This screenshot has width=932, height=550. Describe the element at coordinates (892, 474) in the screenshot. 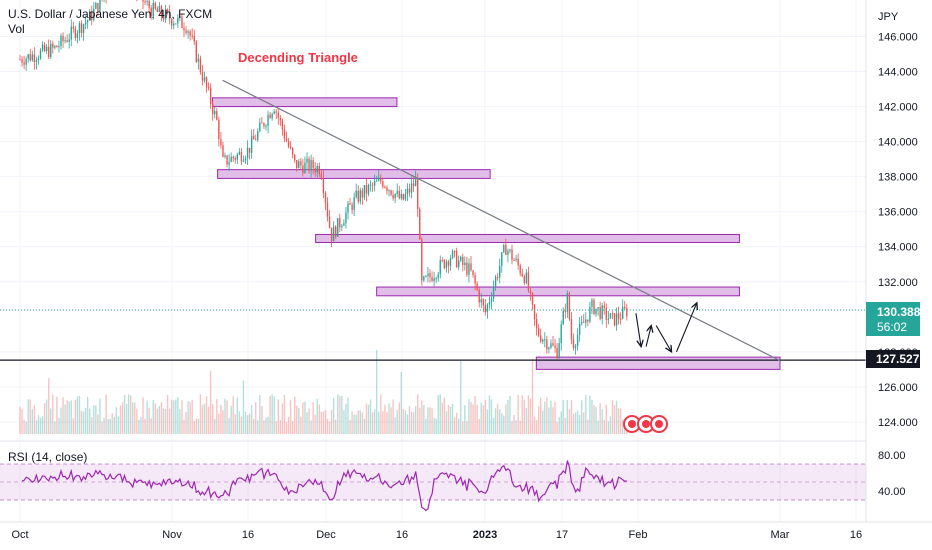

I see `rsi-axis: 80.00 40.00` at that location.